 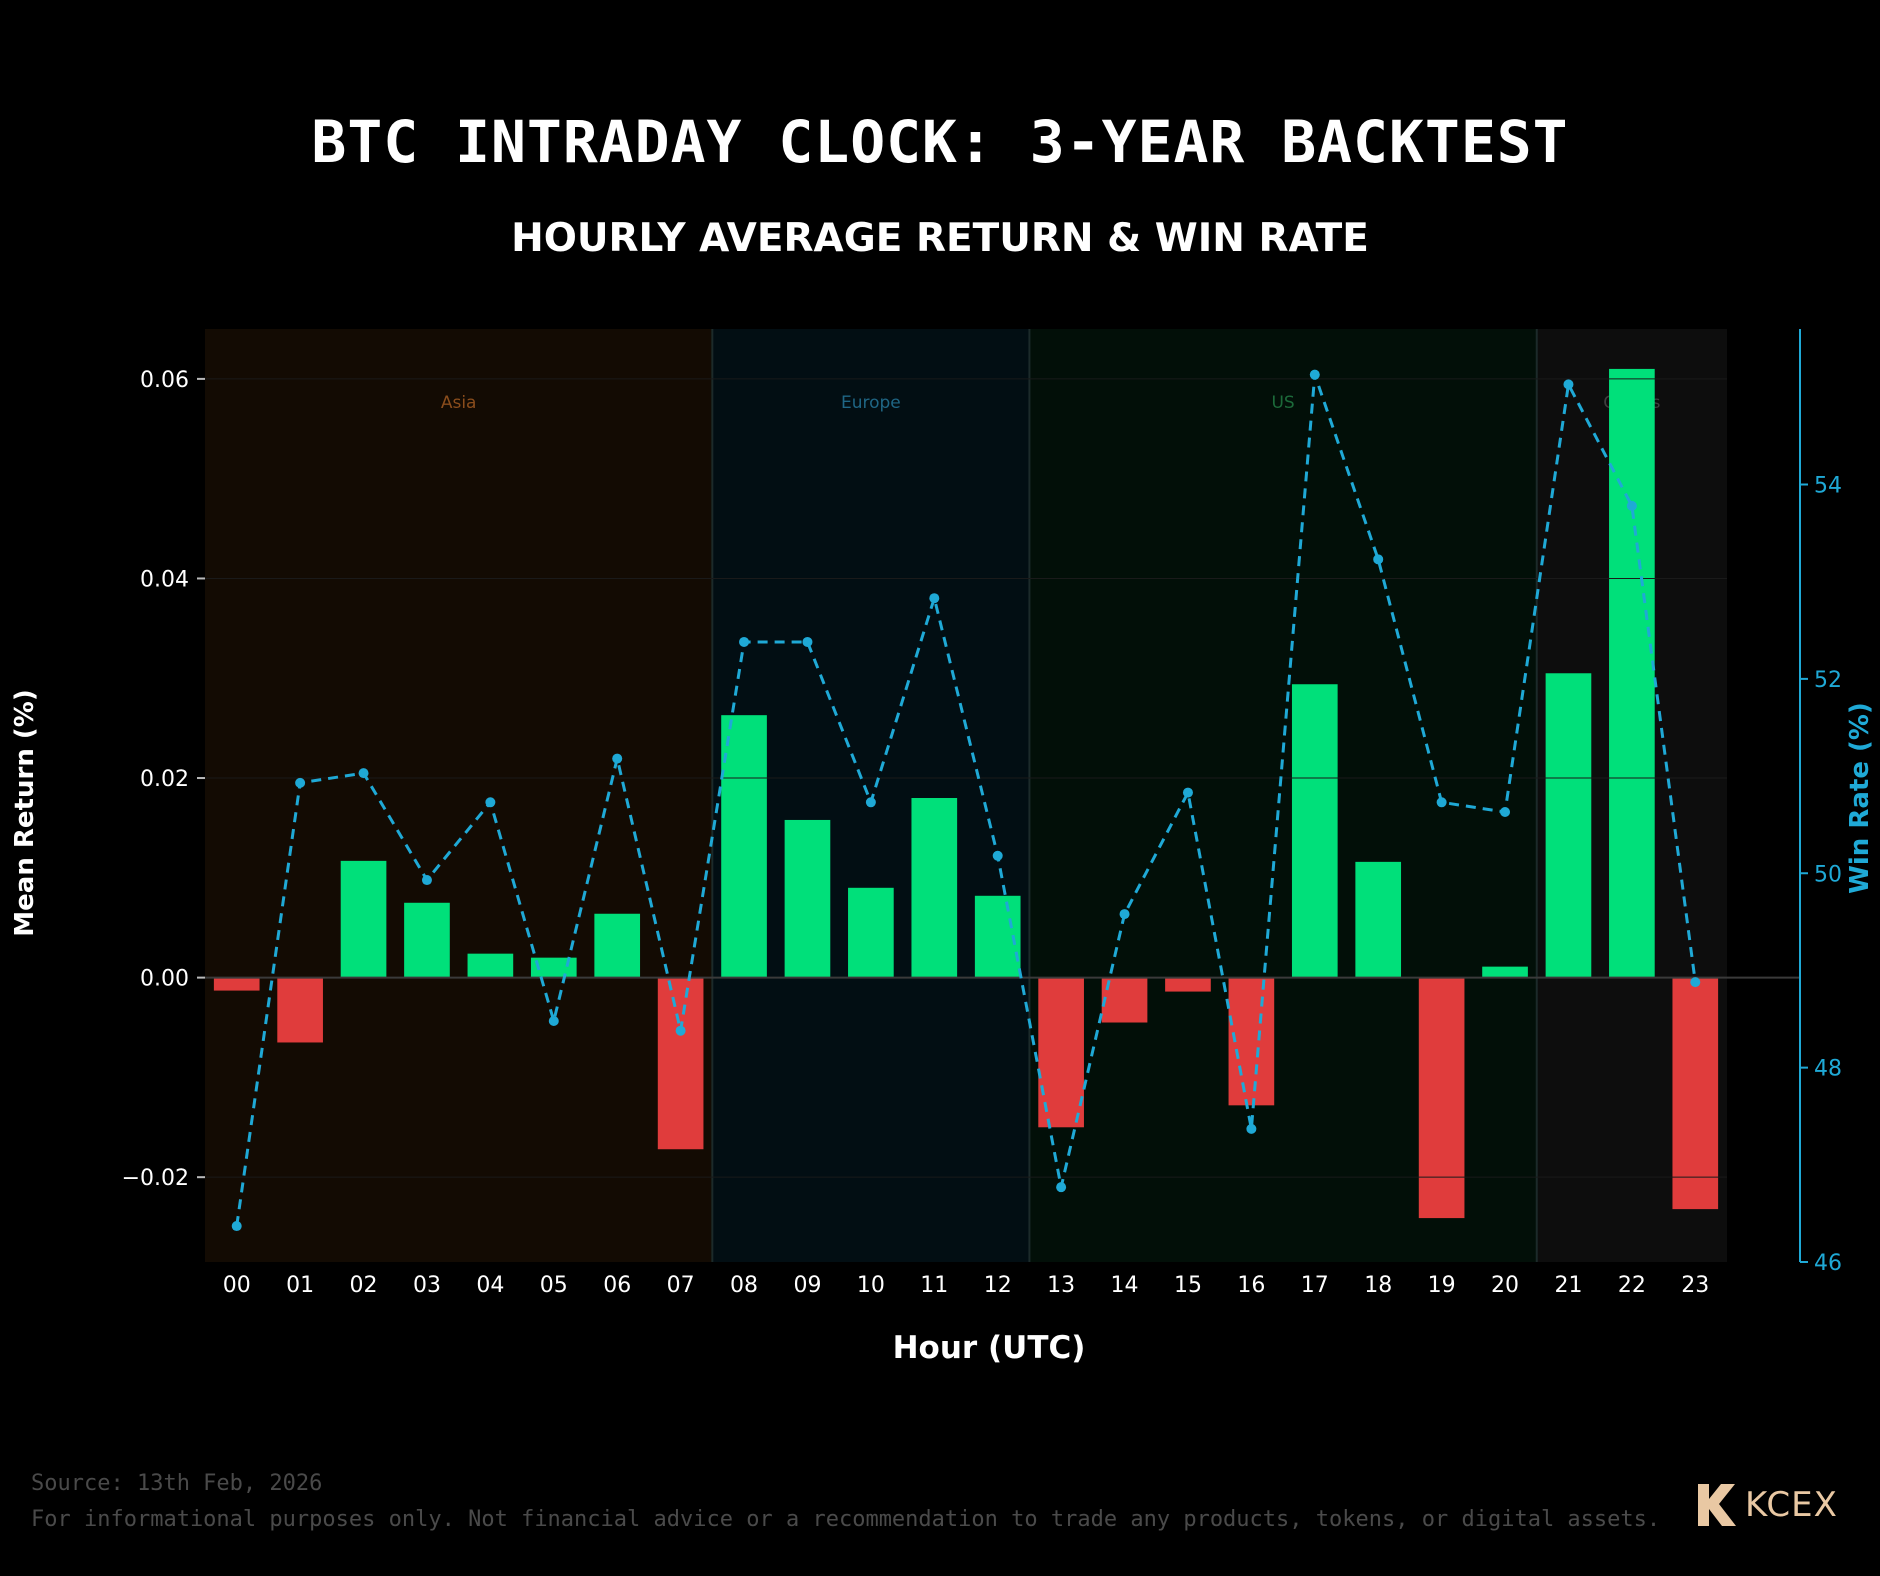 I want to click on y2-tick-label: 50, so click(x=1828, y=874).